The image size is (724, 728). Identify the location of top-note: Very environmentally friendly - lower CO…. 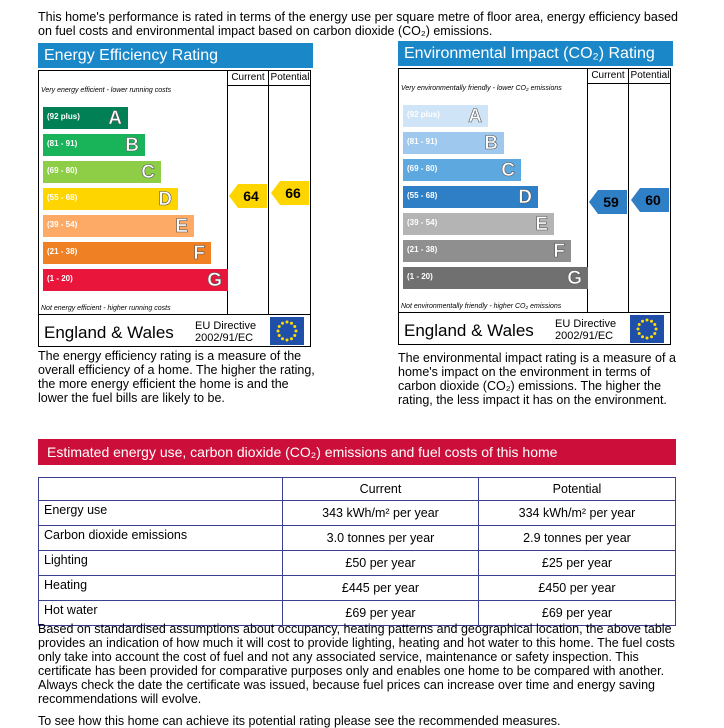
(481, 88).